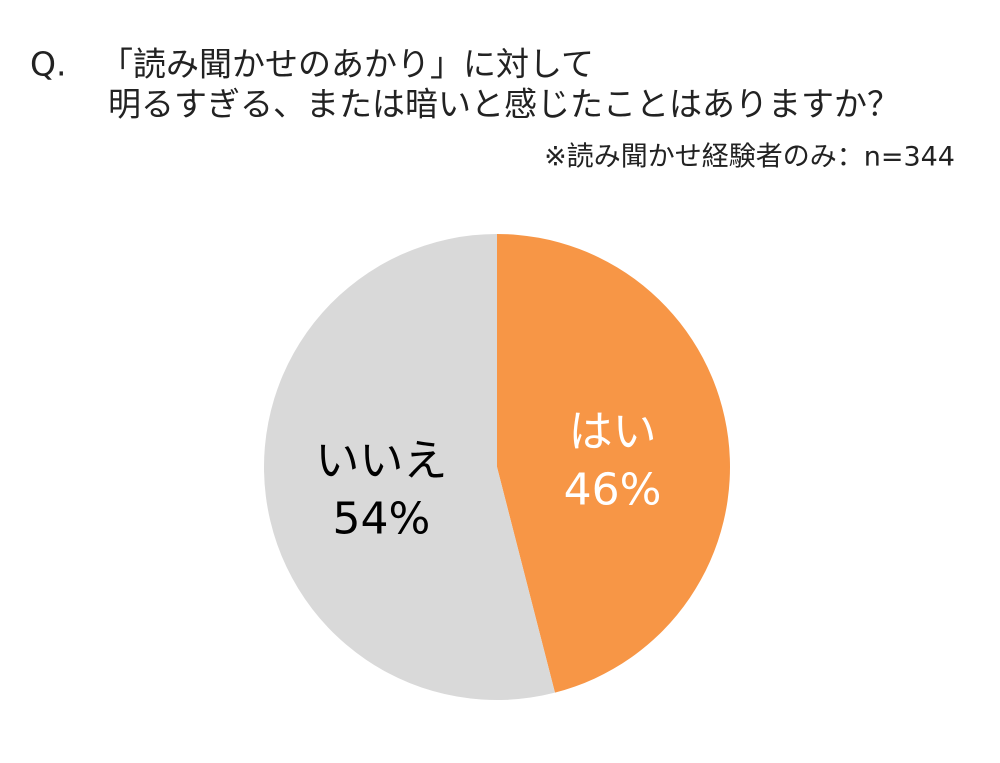 This screenshot has width=1000, height=763. What do you see at coordinates (749, 157) in the screenshot?
I see `chart-subtitle: ※読み聞かせ経験者のみ：n=344` at bounding box center [749, 157].